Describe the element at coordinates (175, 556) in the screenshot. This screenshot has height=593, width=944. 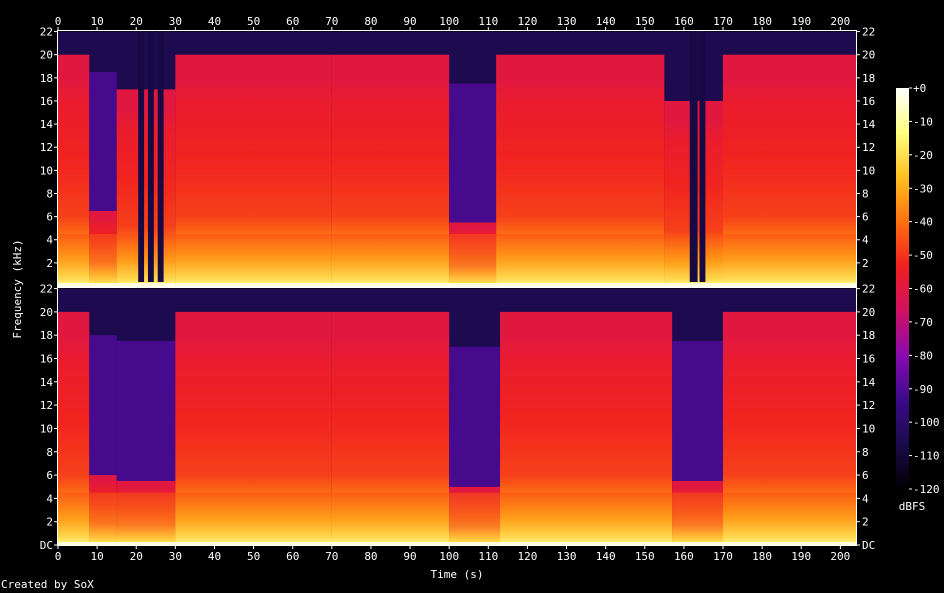
I see `x-tick-label-bottom: 30` at that location.